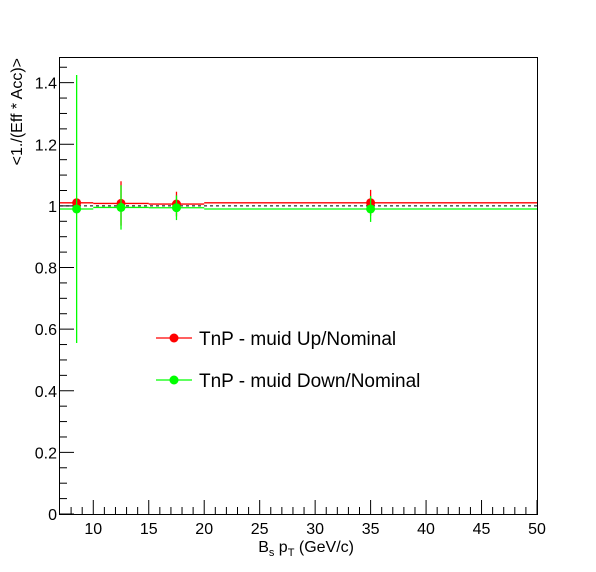 The image size is (596, 572). What do you see at coordinates (93, 529) in the screenshot?
I see `x-tick-label: 10` at bounding box center [93, 529].